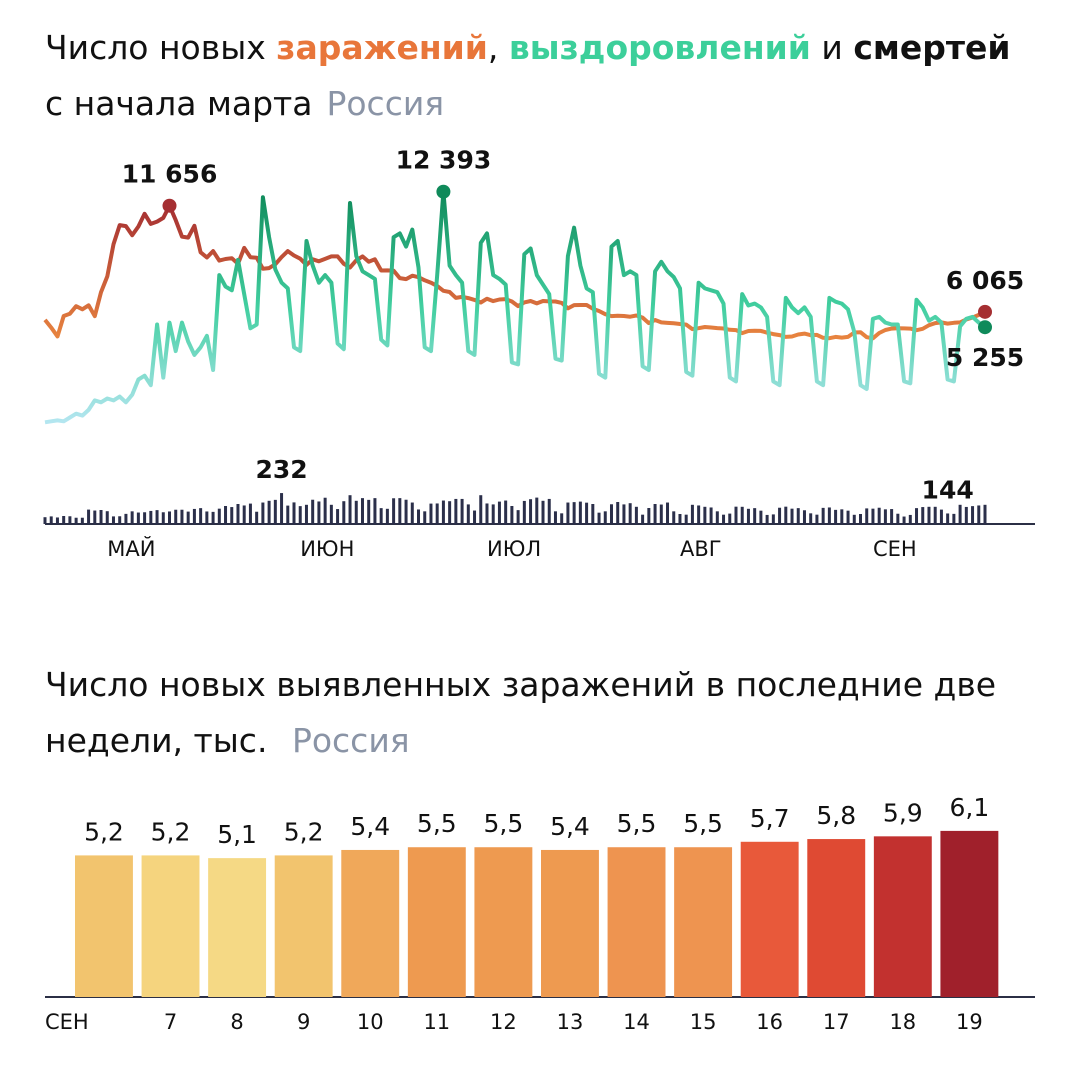  Describe the element at coordinates (514, 549) in the screenshot. I see `x-tick-label: ИЮЛ` at that location.